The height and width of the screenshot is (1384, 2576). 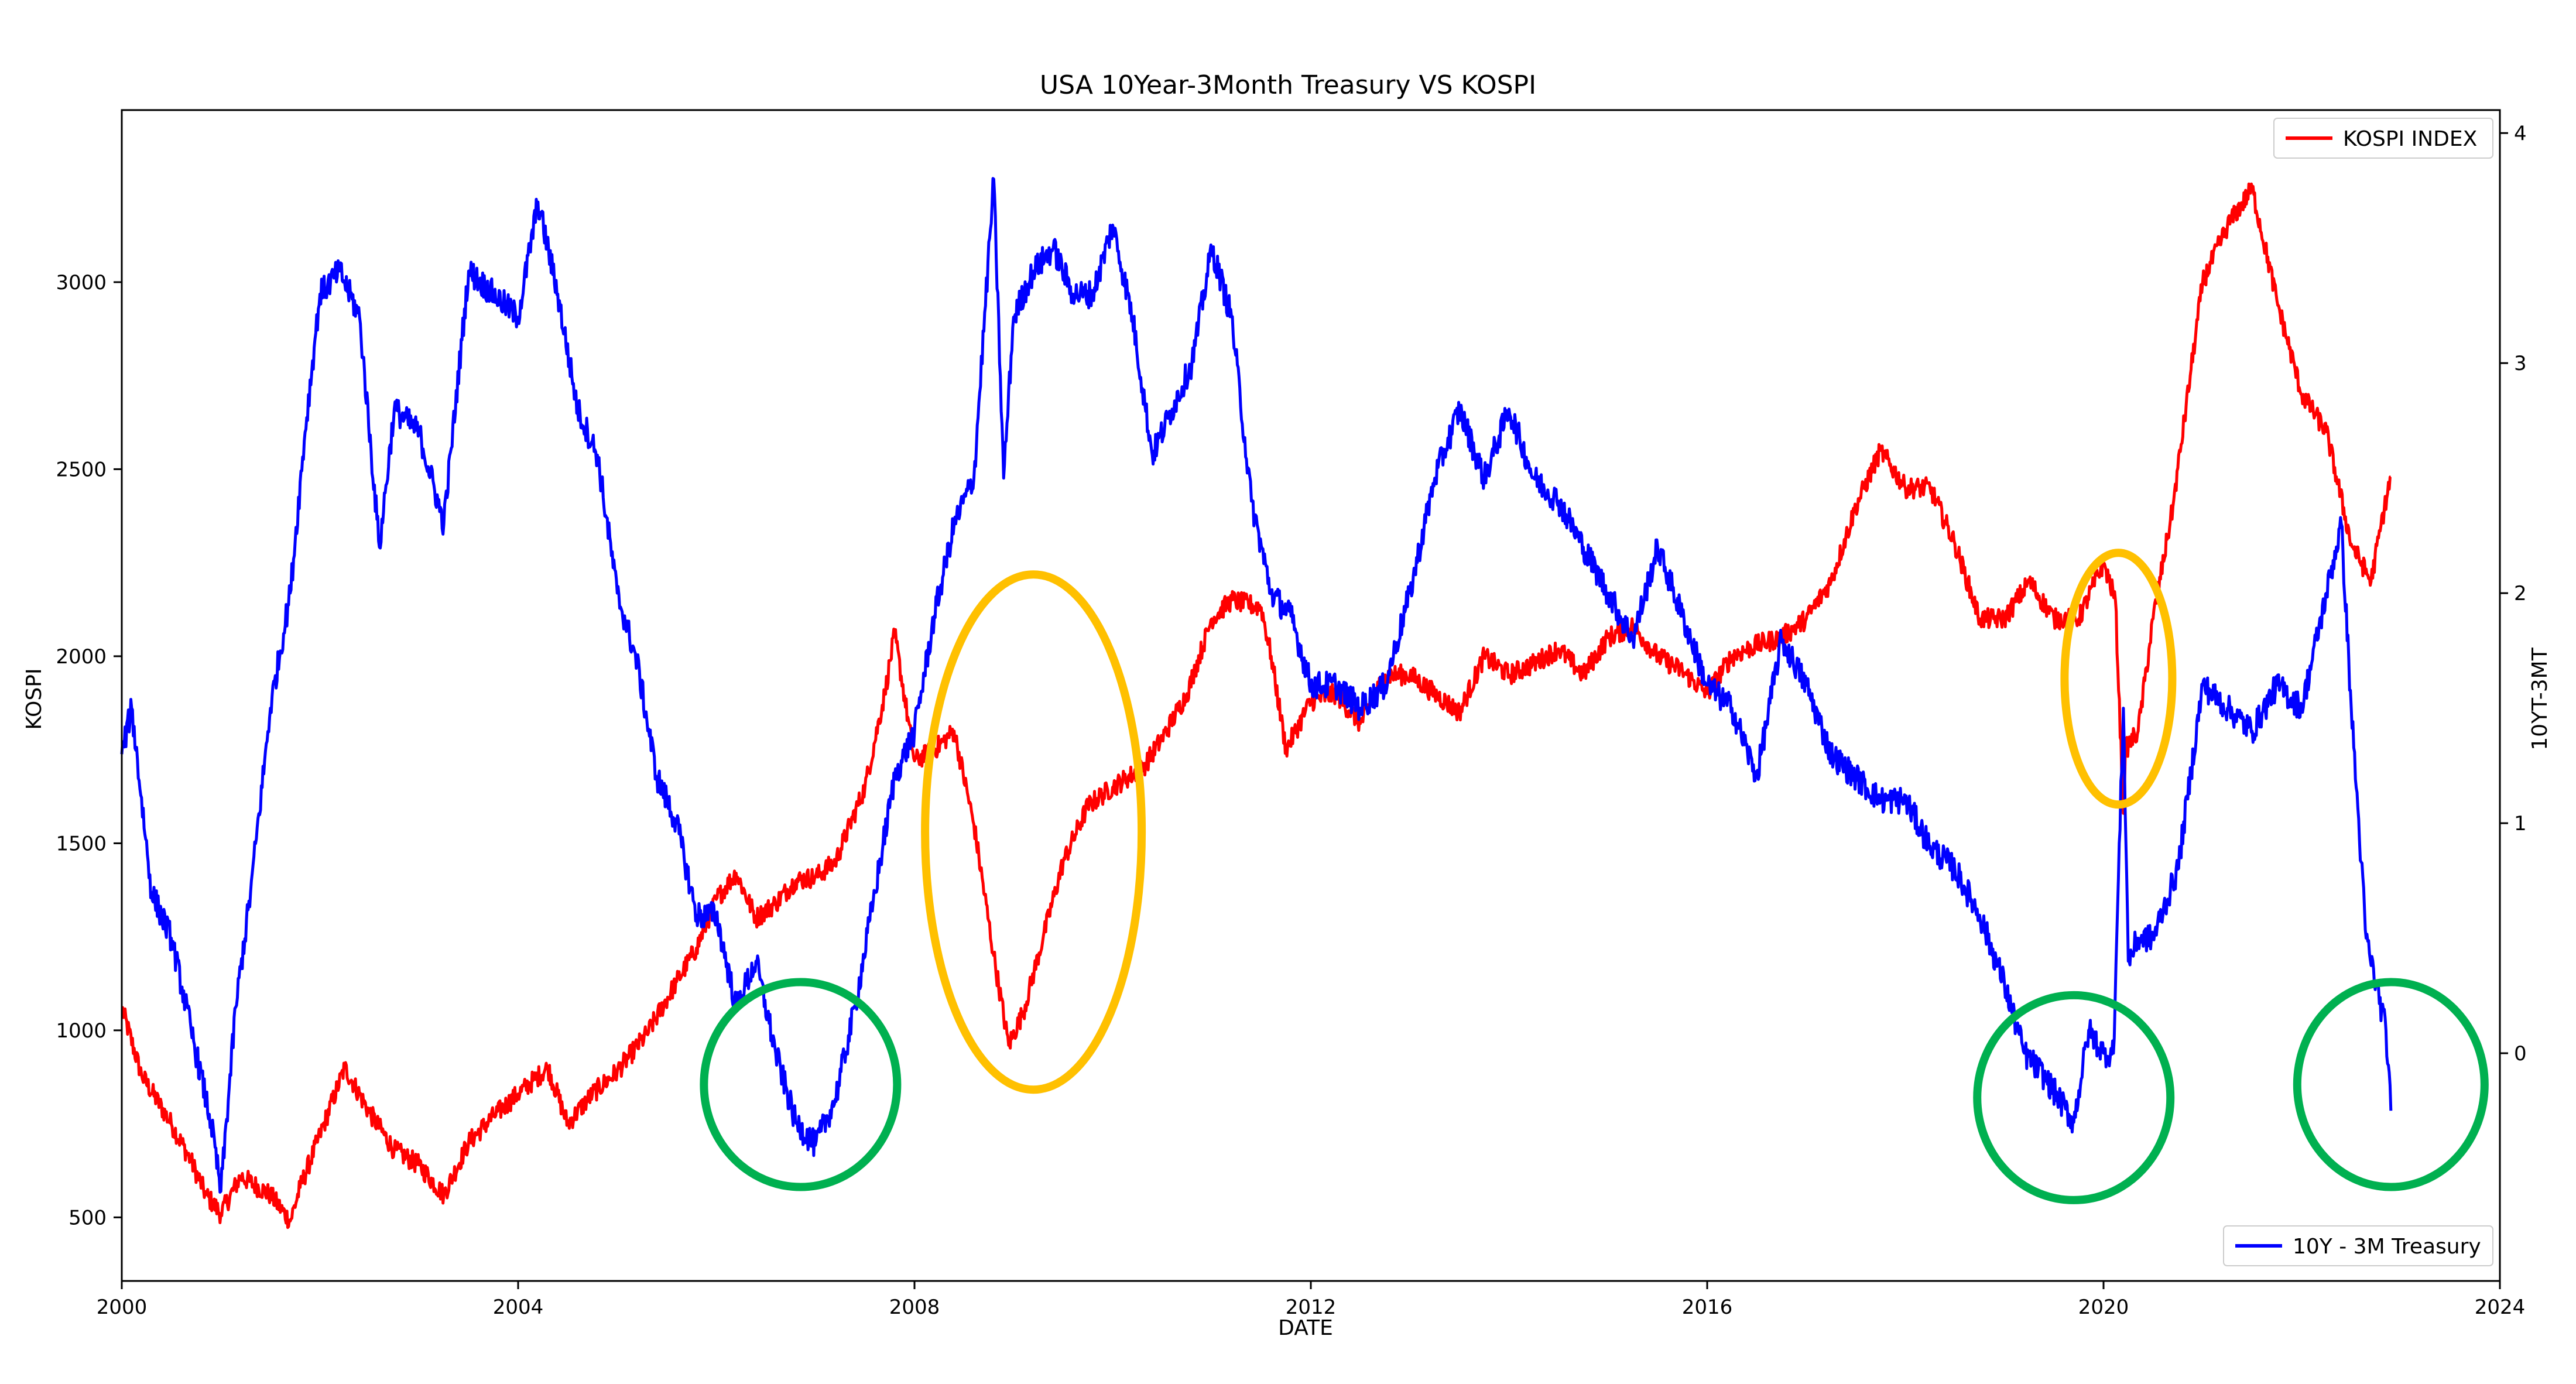 What do you see at coordinates (81, 844) in the screenshot?
I see `y-left-tick-label: 1500` at bounding box center [81, 844].